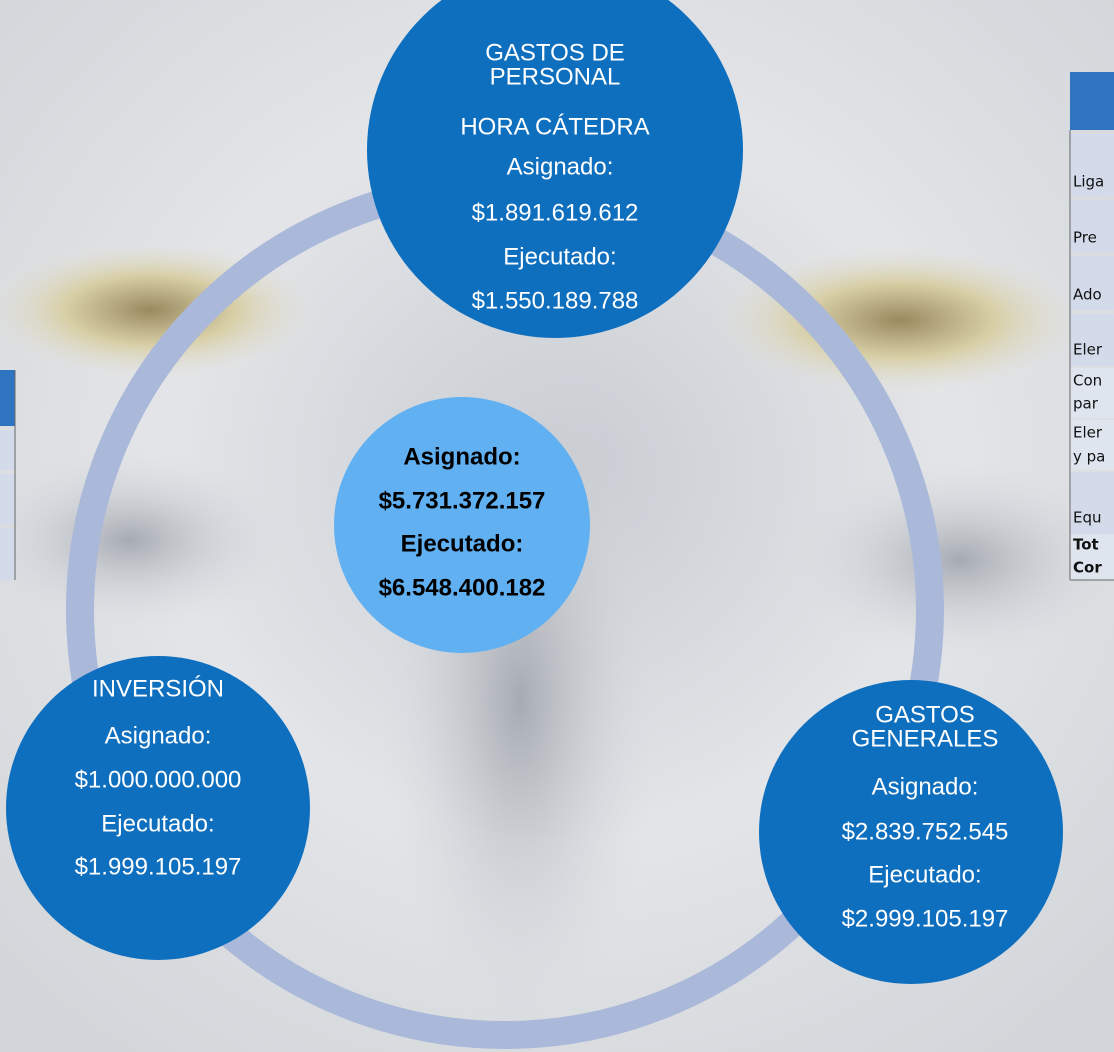  Describe the element at coordinates (925, 738) in the screenshot. I see `node-text: GENERALES` at that location.